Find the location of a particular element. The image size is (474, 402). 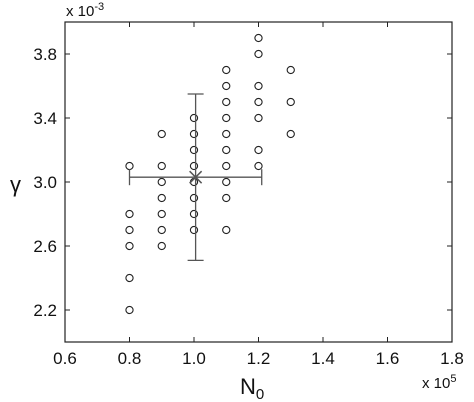

x-tick-label: 1.0 is located at coordinates (194, 358).